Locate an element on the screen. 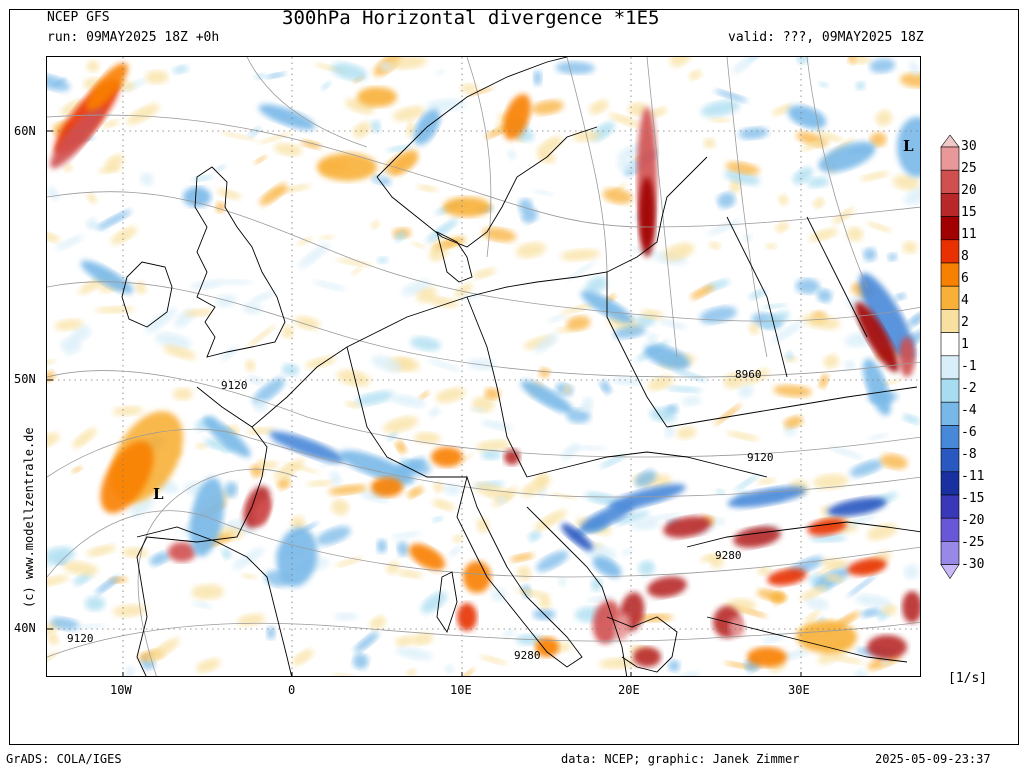  colorbar-tick-label: 6 is located at coordinates (965, 278).